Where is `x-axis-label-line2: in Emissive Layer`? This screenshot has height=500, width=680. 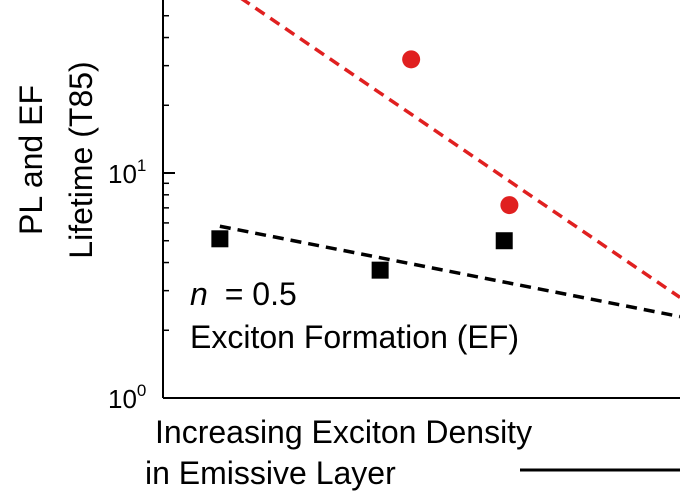
x-axis-label-line2: in Emissive Layer is located at coordinates (270, 473).